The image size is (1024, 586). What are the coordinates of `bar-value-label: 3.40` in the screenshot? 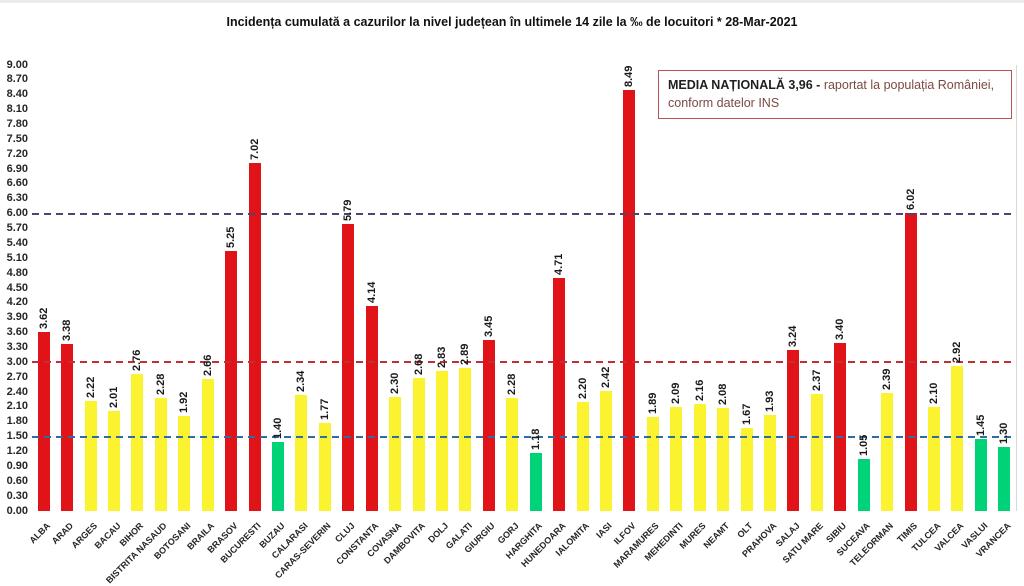 It's located at (840, 329).